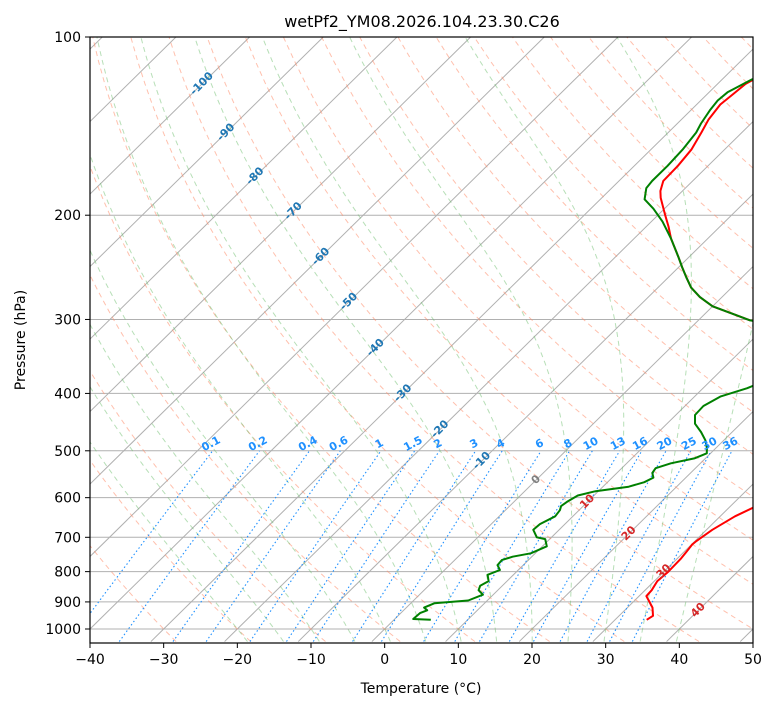 This screenshot has width=775, height=708. I want to click on x-tick-label: −20, so click(238, 660).